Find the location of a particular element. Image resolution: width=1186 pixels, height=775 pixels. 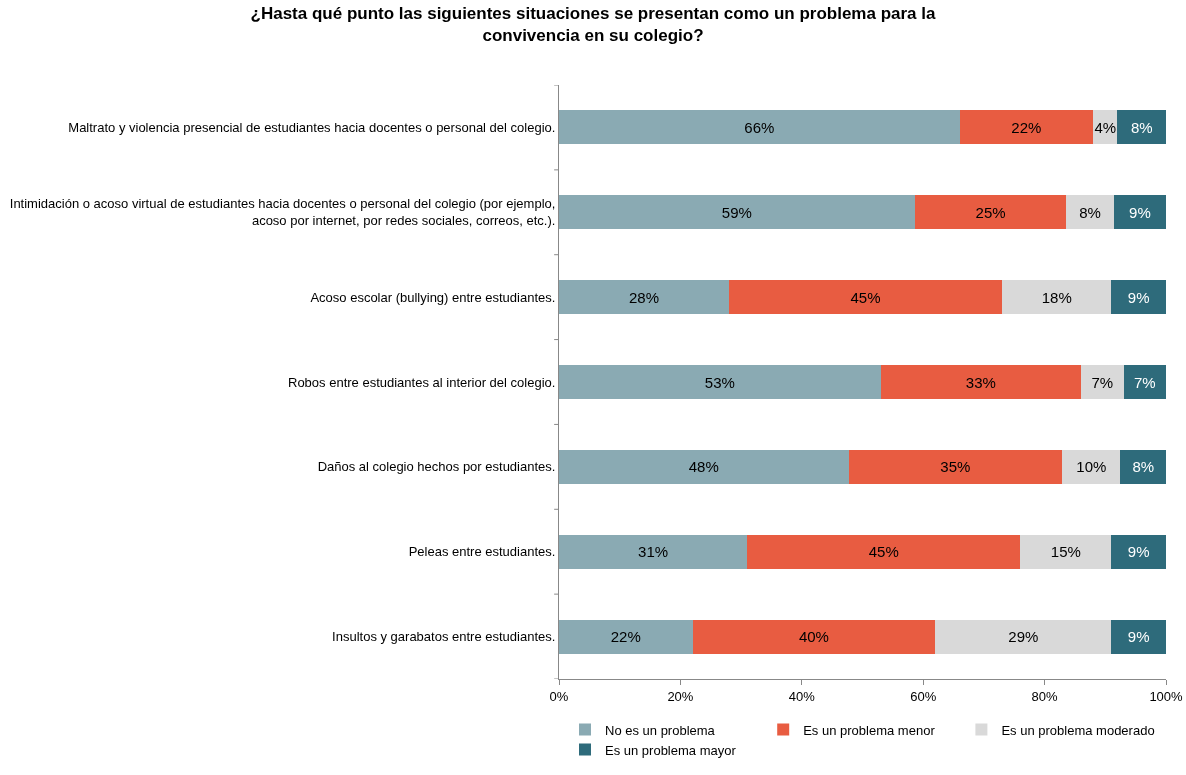

data-label: 48% is located at coordinates (703, 467).